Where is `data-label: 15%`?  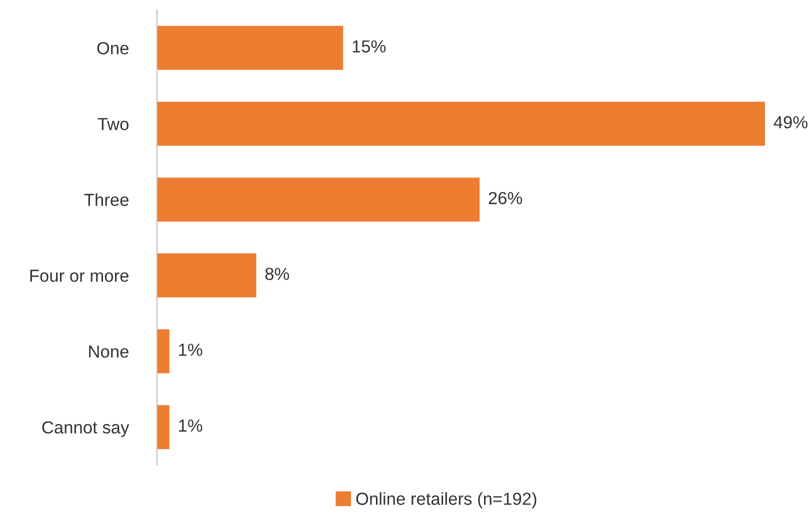
data-label: 15% is located at coordinates (369, 46).